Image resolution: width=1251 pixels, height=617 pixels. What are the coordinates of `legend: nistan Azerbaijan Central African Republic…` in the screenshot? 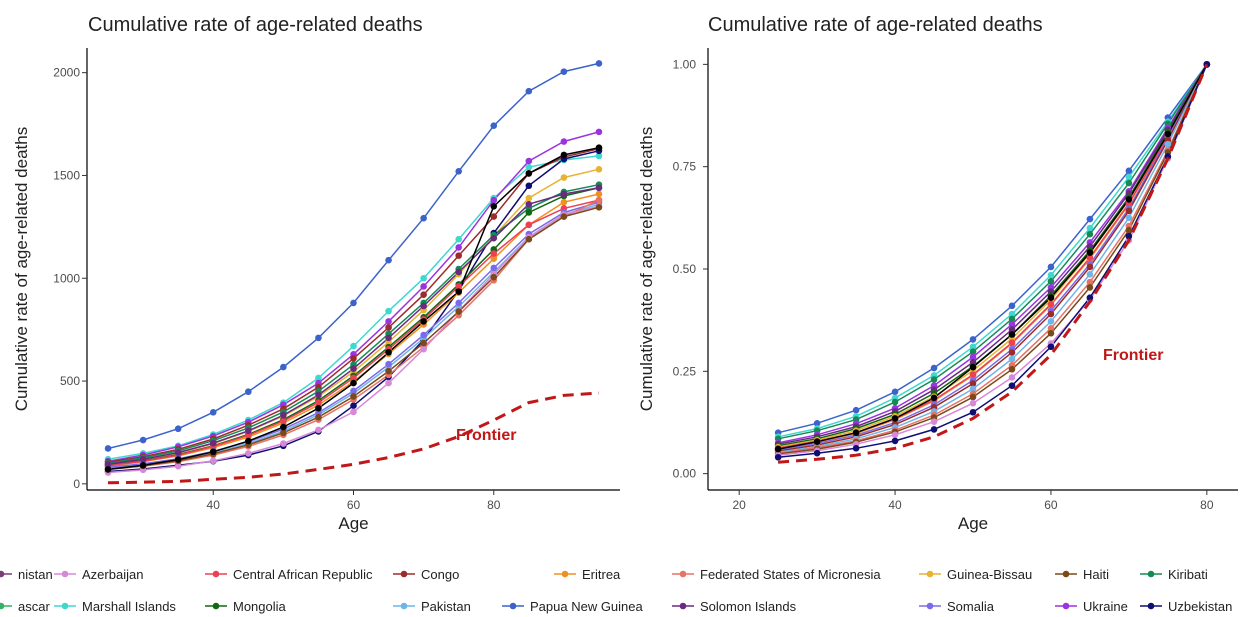 It's located at (616, 590).